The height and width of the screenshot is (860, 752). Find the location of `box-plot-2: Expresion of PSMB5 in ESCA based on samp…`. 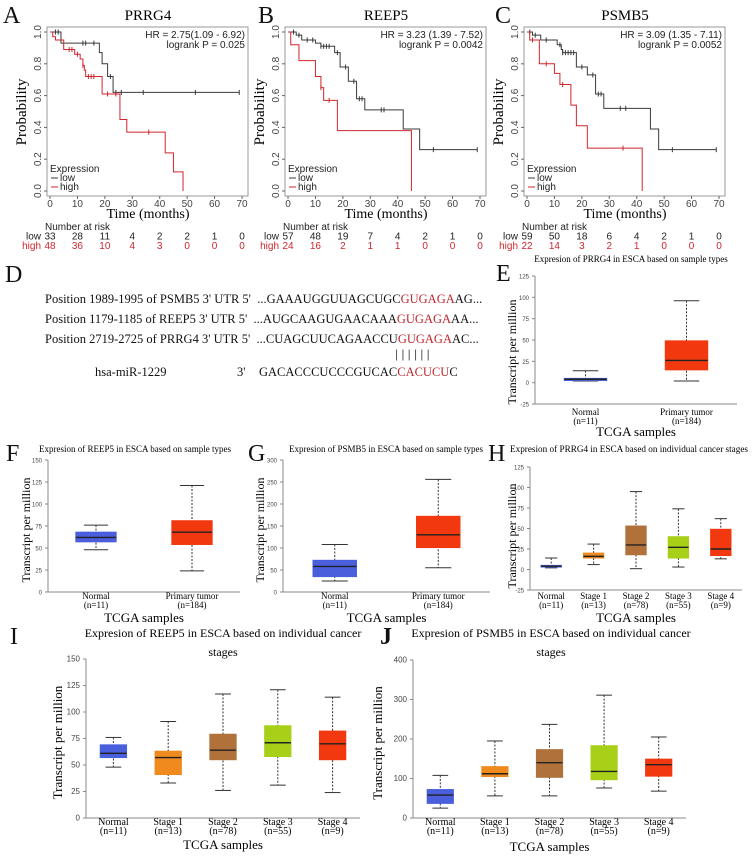

box-plot-2: Expresion of PSMB5 in ESCA based on samp… is located at coordinates (371, 534).